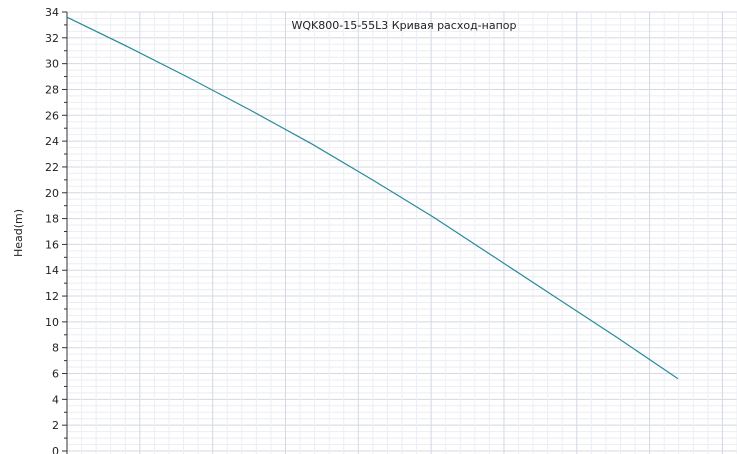 The width and height of the screenshot is (737, 454). What do you see at coordinates (403, 25) in the screenshot?
I see `chart-title: WQK800-15-55L3 Кривая расход-напор` at bounding box center [403, 25].